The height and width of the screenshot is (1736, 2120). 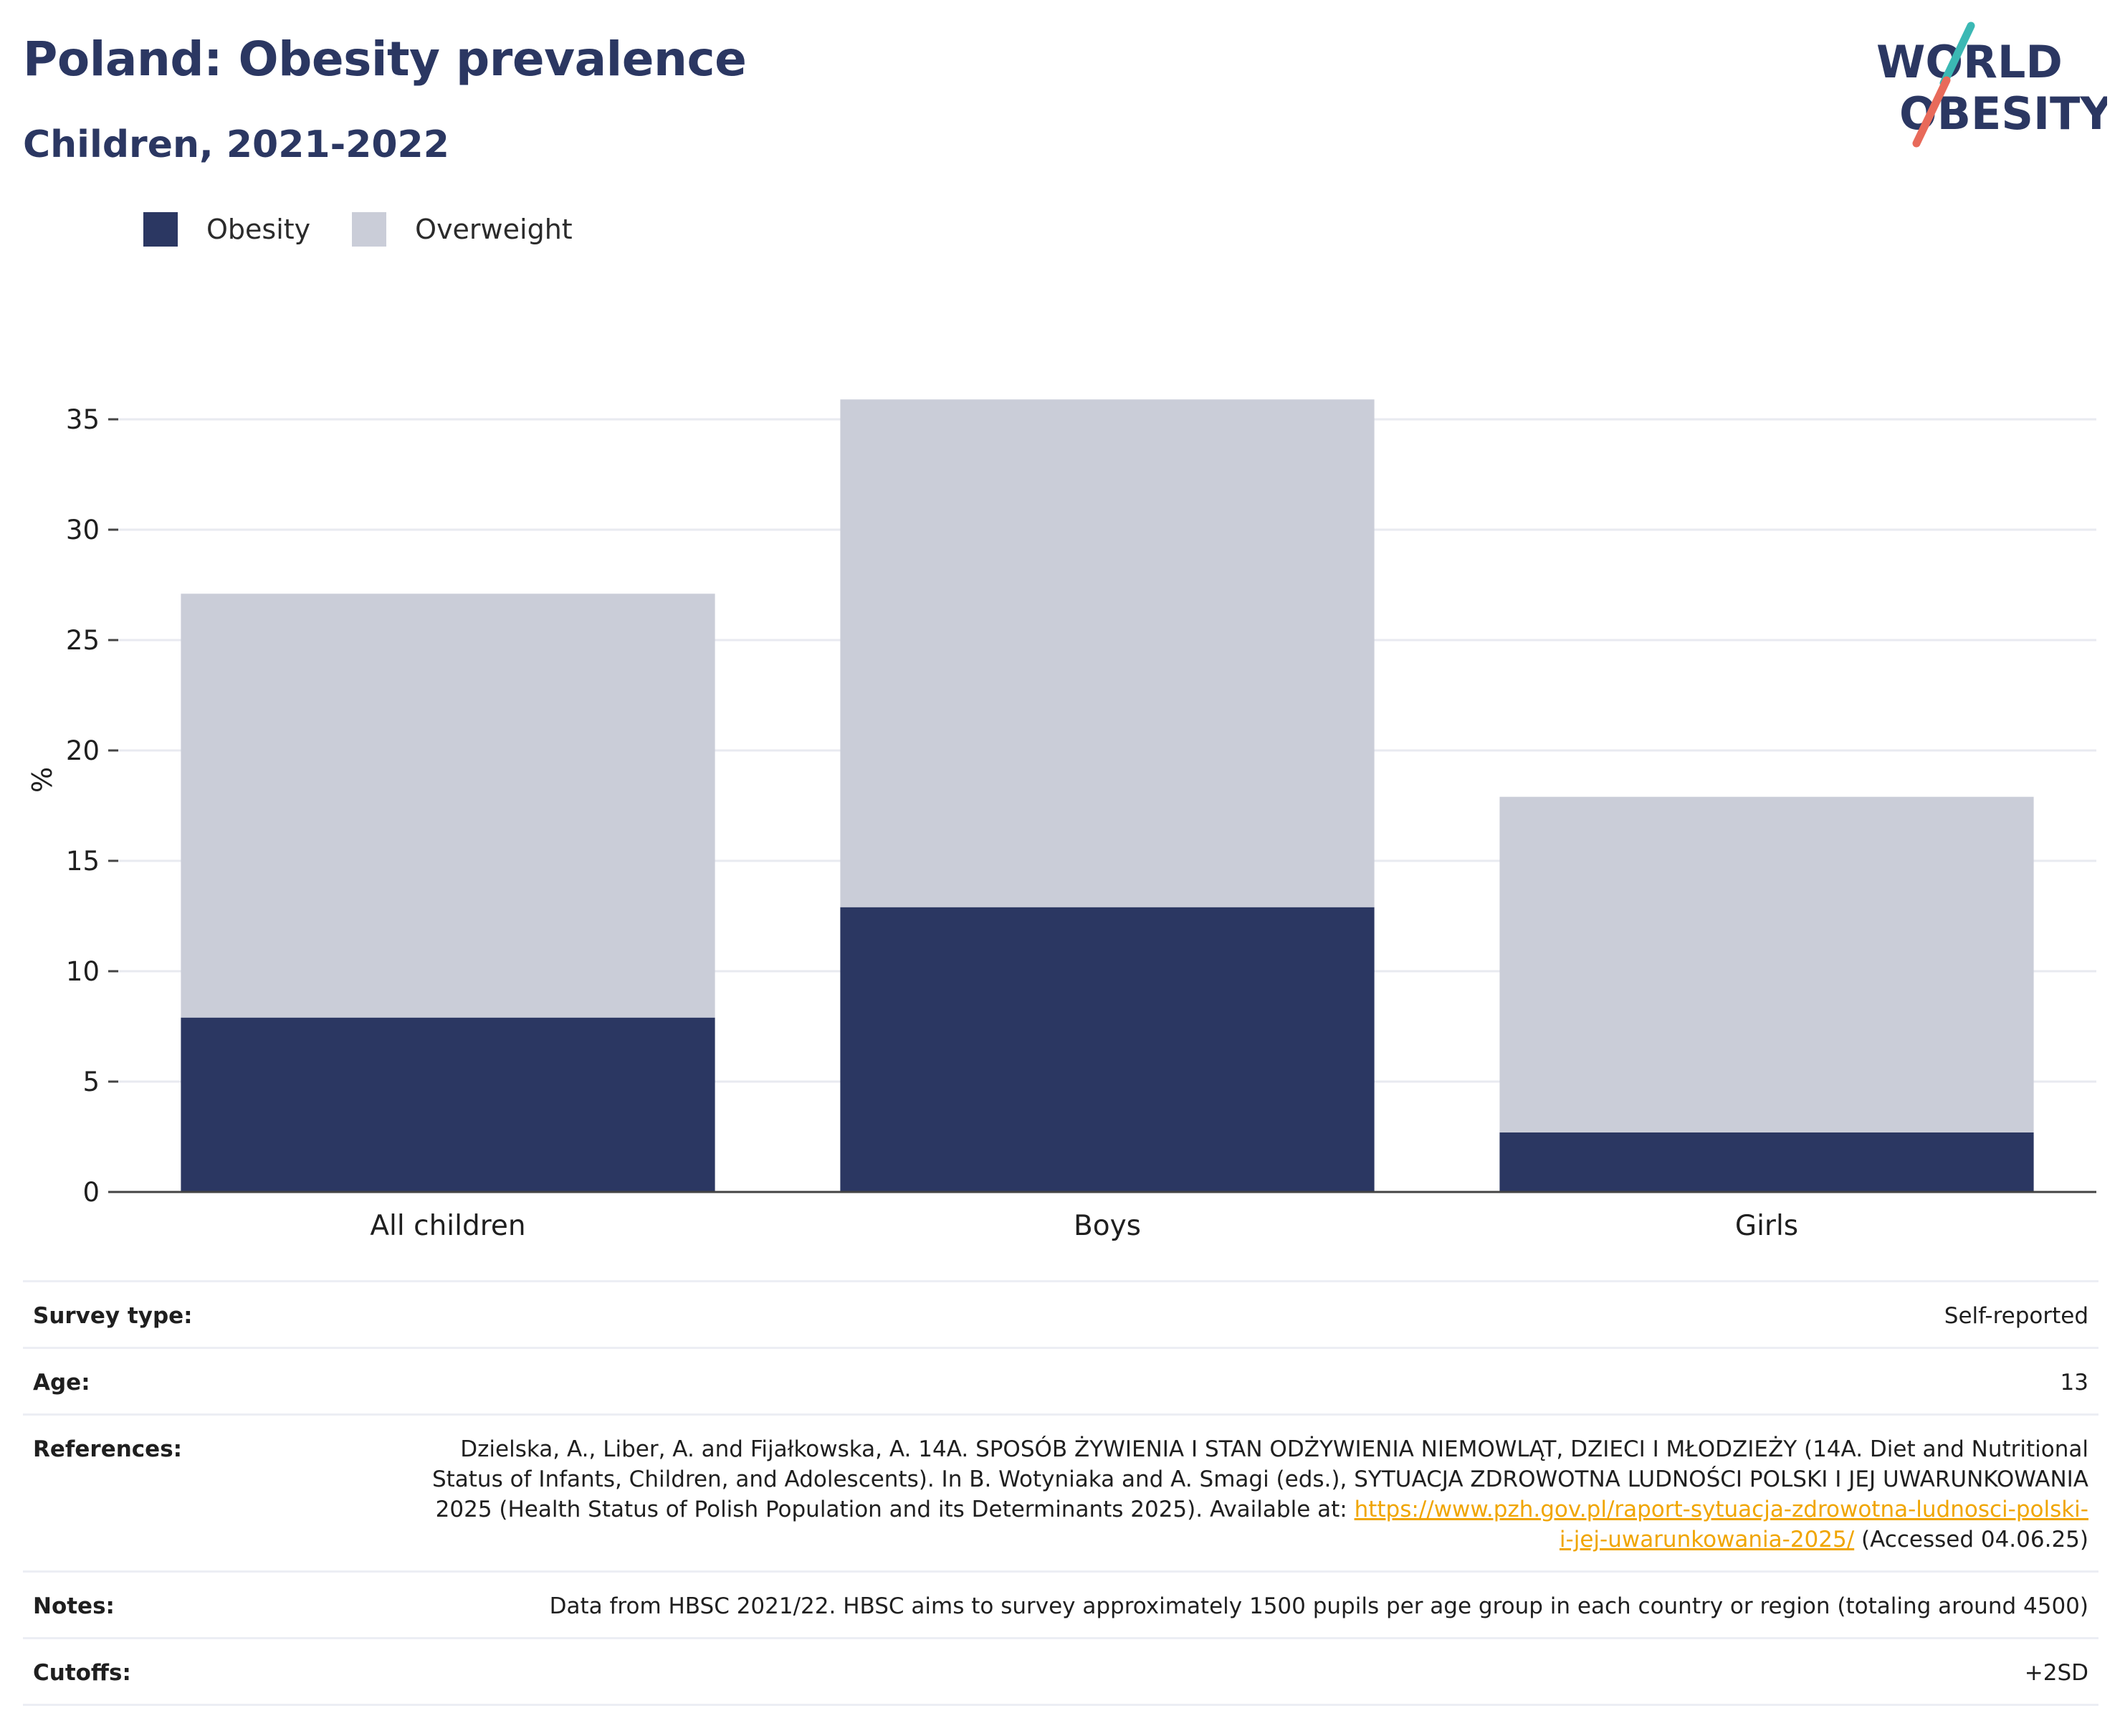 I want to click on x-tick-label-girls: Girls, so click(x=1766, y=1226).